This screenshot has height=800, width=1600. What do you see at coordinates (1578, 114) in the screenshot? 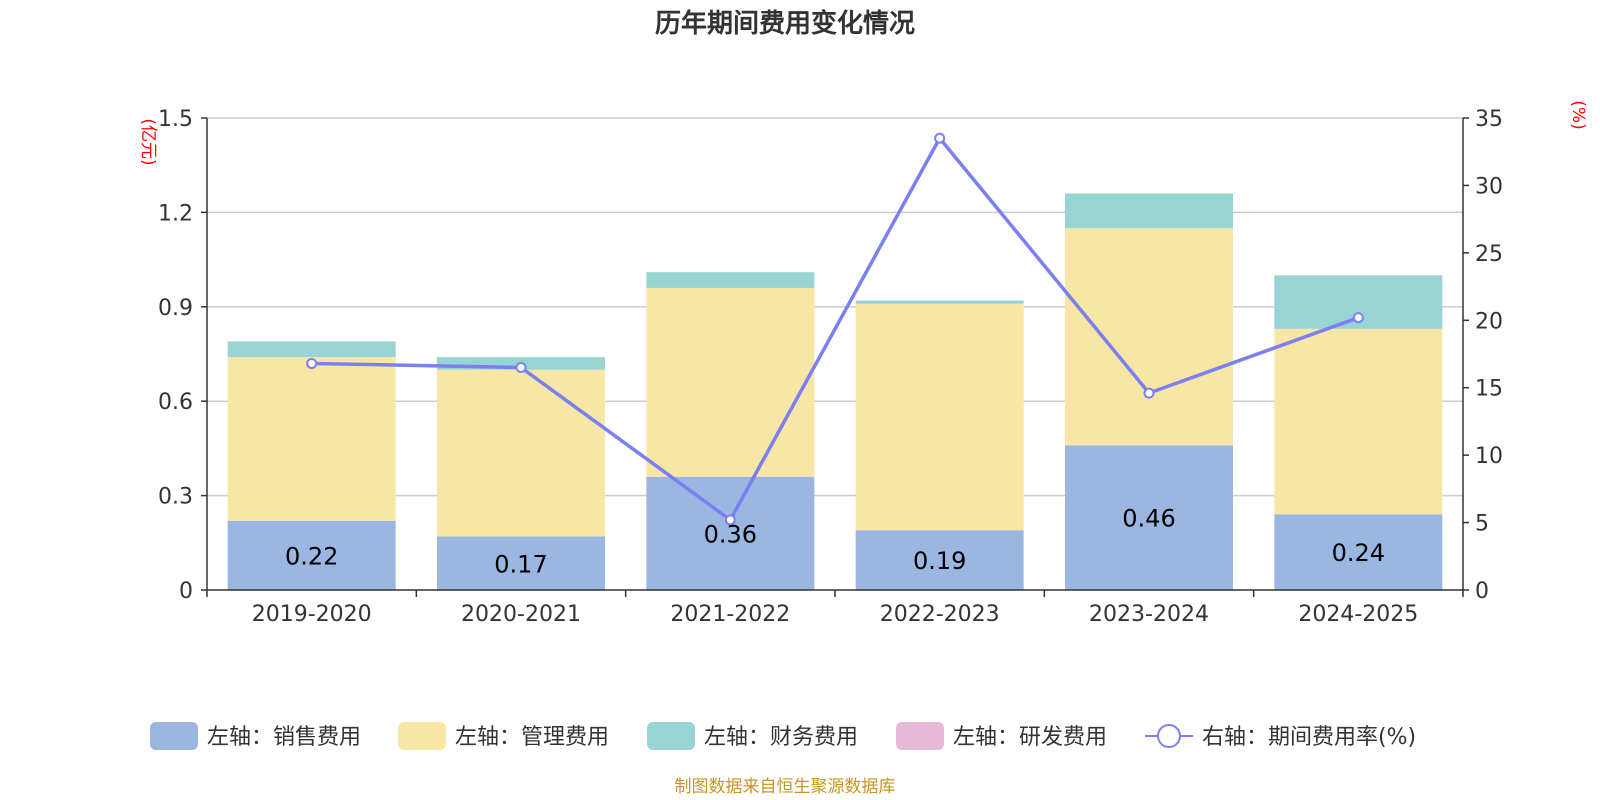
I see `right-axis-unit: (%)` at bounding box center [1578, 114].